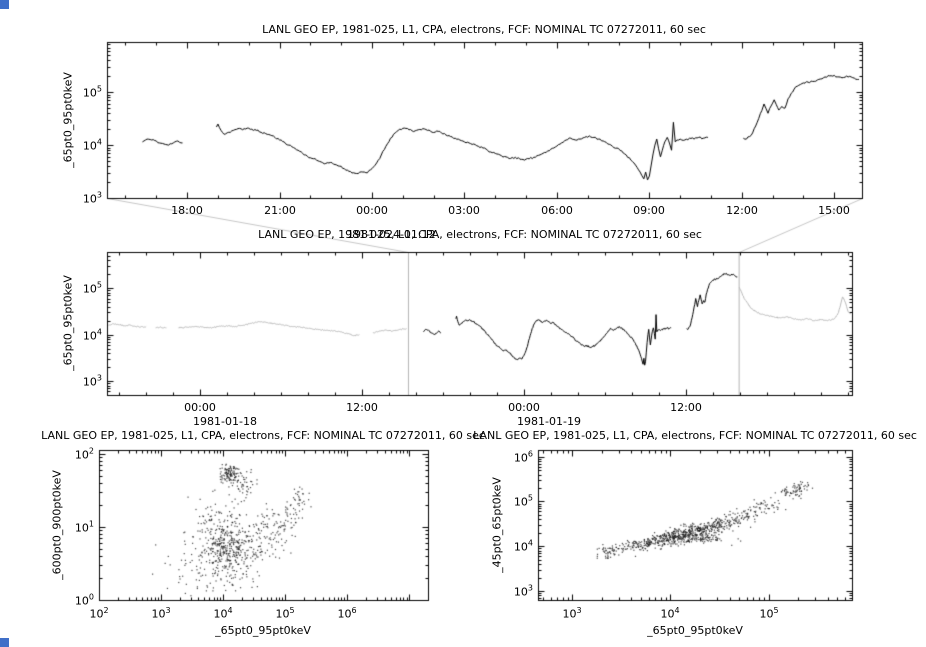  What do you see at coordinates (4, 642) in the screenshot?
I see `corner-marker-bottom-left` at bounding box center [4, 642].